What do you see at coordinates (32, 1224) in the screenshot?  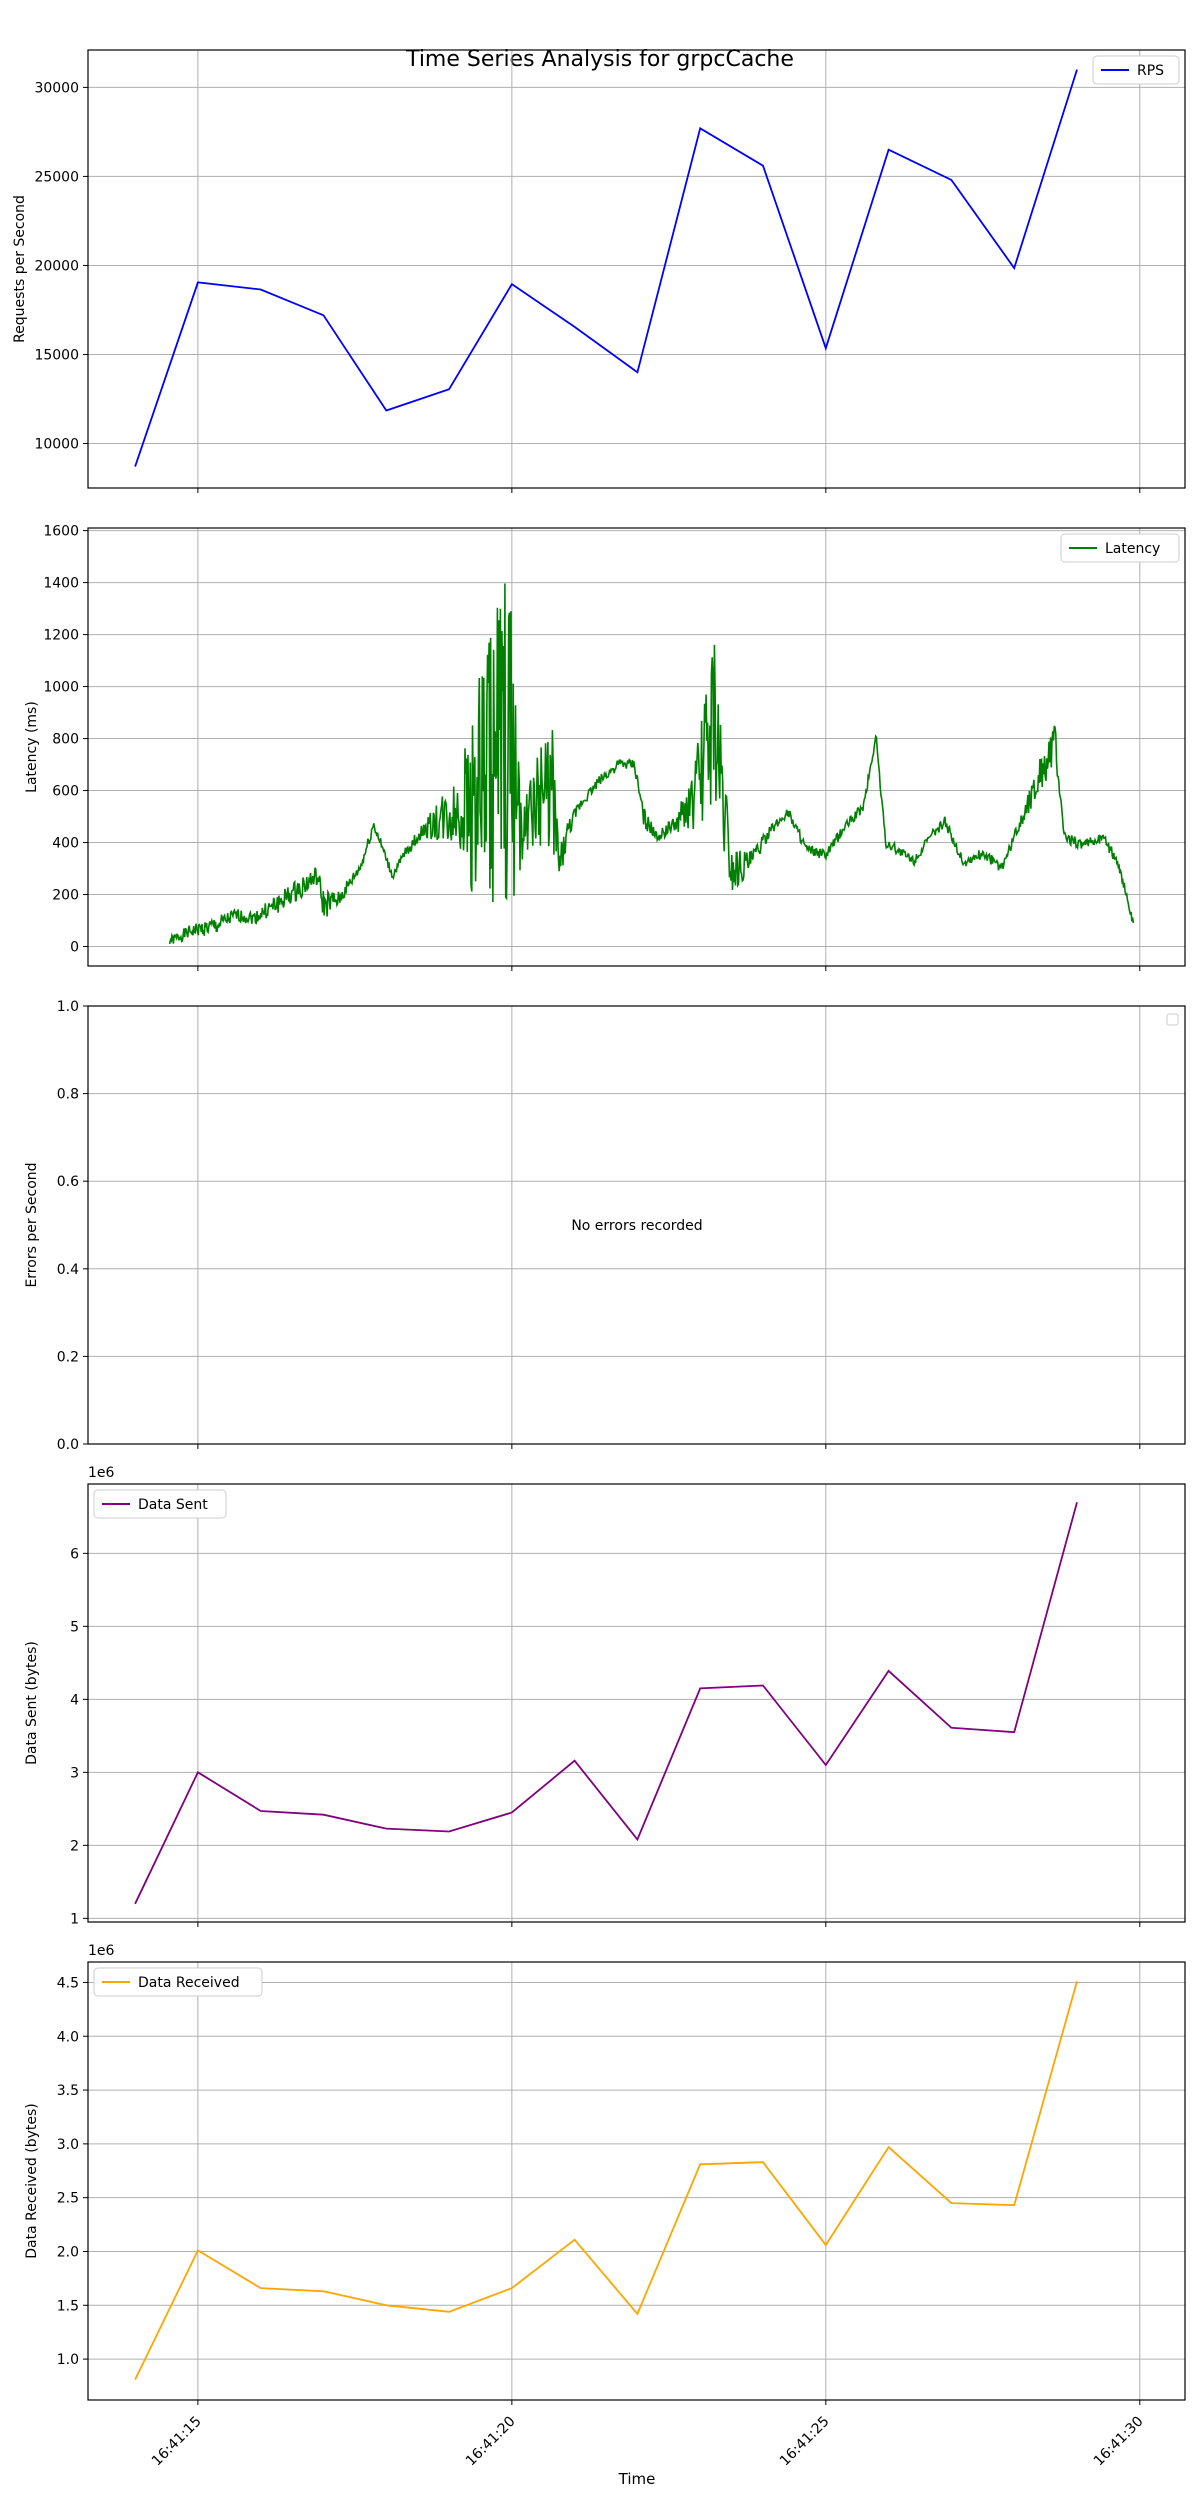 I see `y-axis-label: Errors per Second` at bounding box center [32, 1224].